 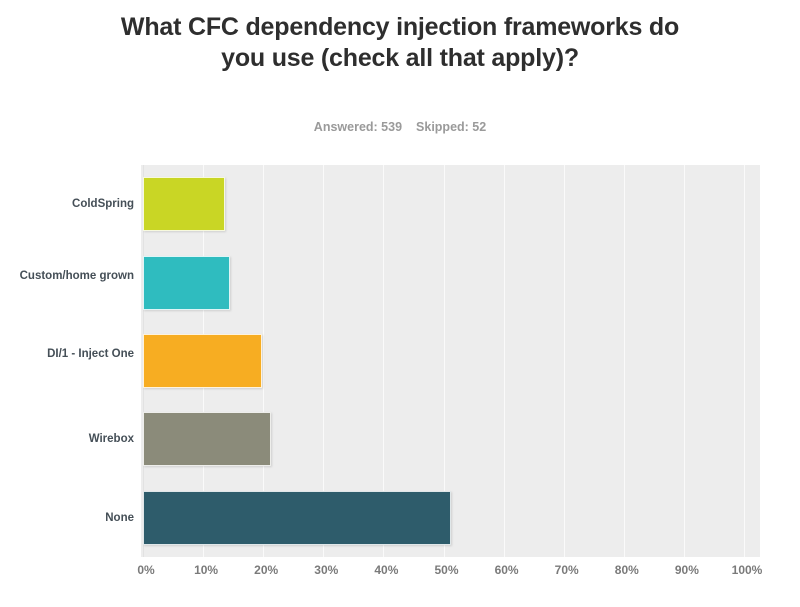 I want to click on gridline-100pct, so click(x=744, y=361).